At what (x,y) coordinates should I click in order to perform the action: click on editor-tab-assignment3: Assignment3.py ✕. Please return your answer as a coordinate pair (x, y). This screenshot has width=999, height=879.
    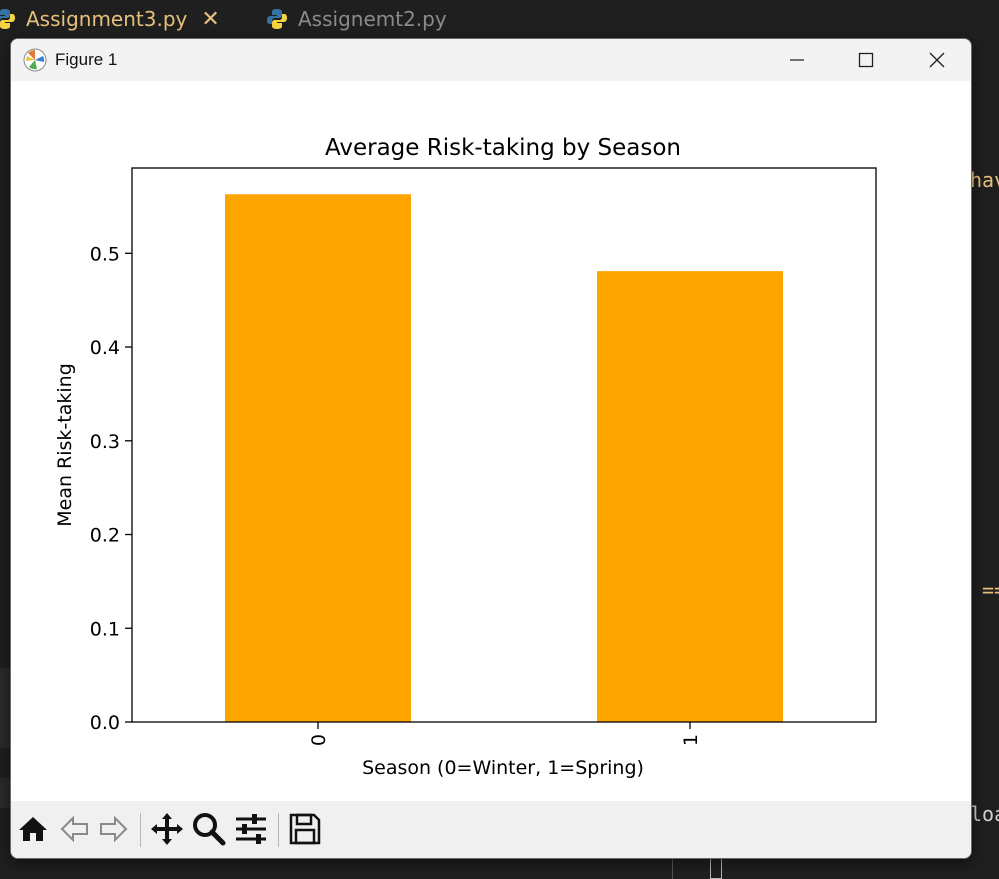
    Looking at the image, I should click on (110, 19).